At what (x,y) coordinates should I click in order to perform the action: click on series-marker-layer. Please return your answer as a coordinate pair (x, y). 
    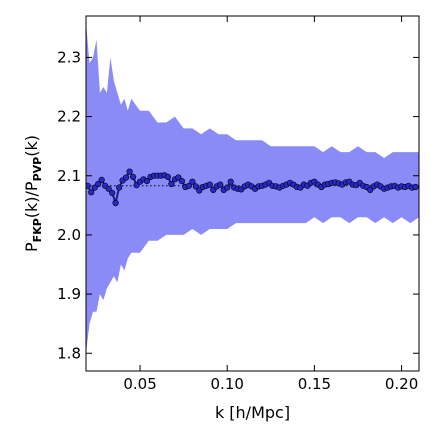
    Looking at the image, I should click on (252, 187).